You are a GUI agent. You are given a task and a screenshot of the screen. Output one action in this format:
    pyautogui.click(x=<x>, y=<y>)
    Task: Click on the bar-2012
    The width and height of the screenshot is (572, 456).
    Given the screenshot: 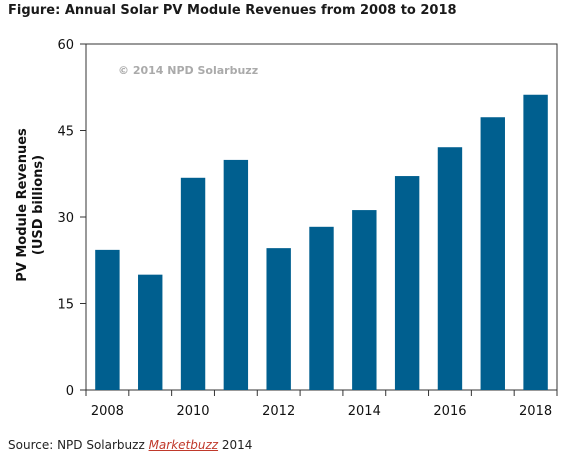 What is the action you would take?
    pyautogui.click(x=278, y=319)
    